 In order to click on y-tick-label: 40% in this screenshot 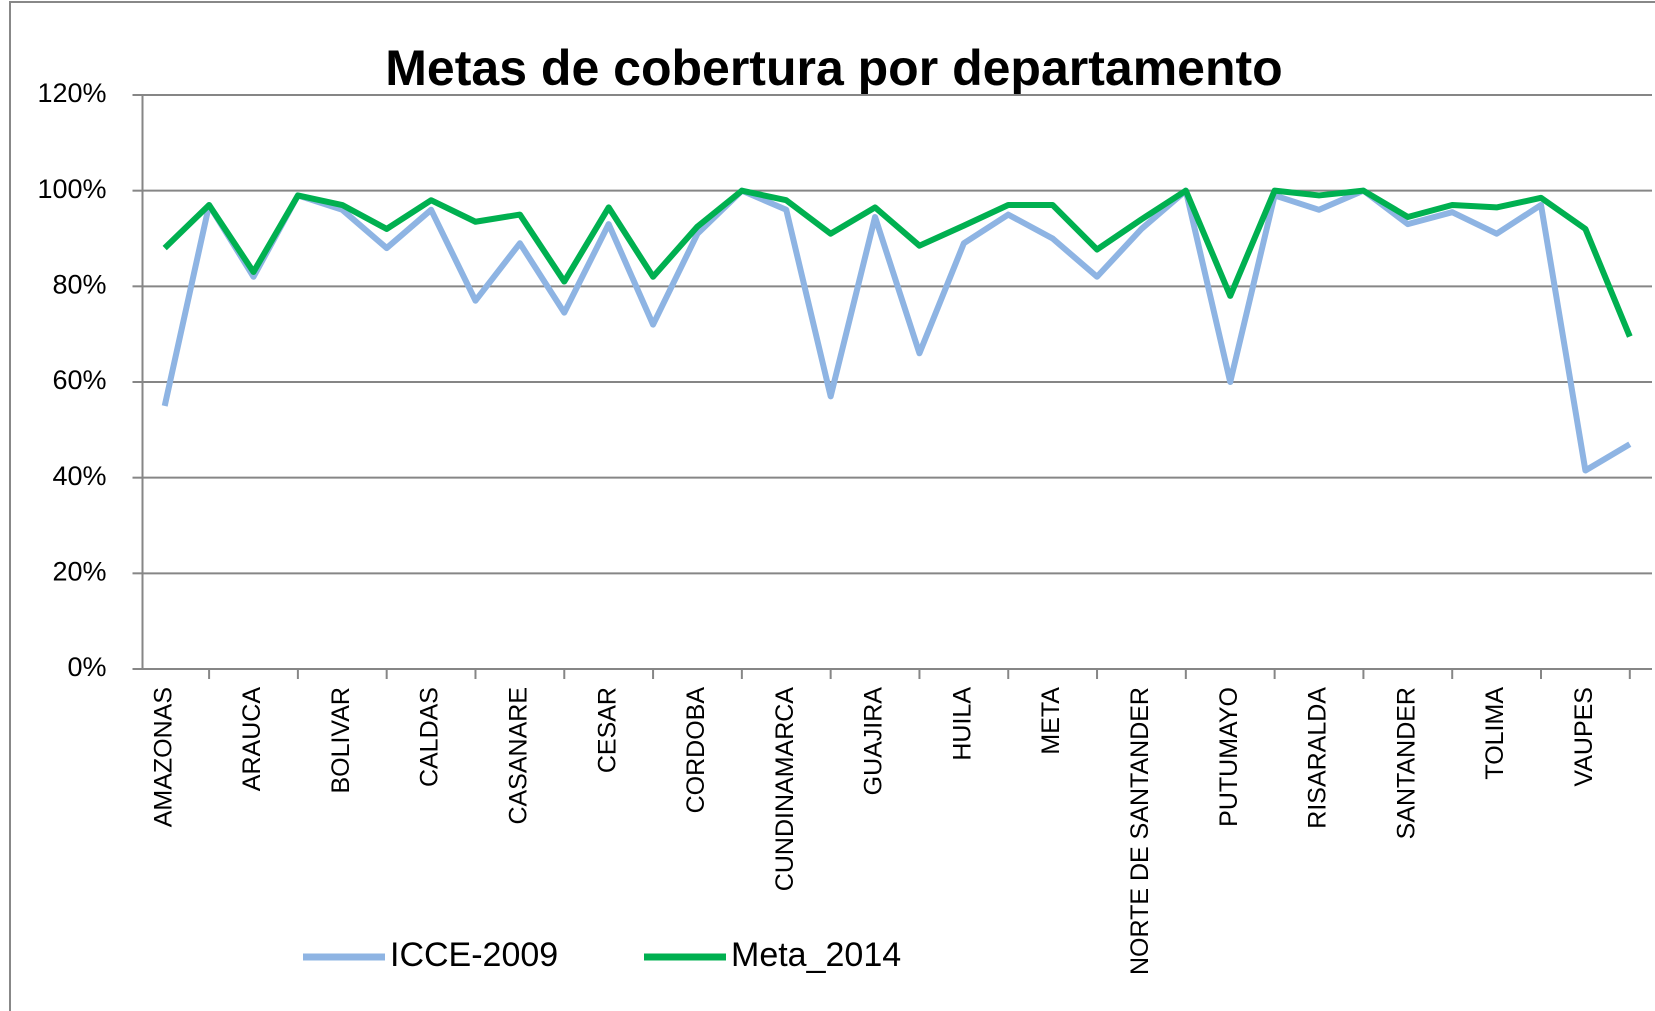, I will do `click(79, 476)`.